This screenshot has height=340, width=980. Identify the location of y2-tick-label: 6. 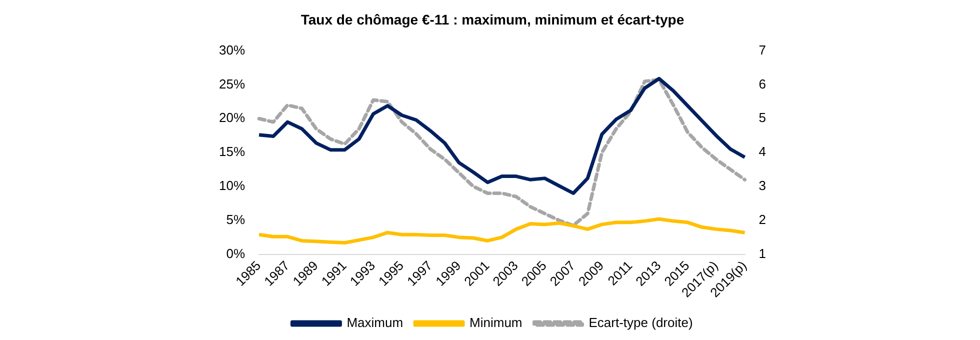
(762, 84).